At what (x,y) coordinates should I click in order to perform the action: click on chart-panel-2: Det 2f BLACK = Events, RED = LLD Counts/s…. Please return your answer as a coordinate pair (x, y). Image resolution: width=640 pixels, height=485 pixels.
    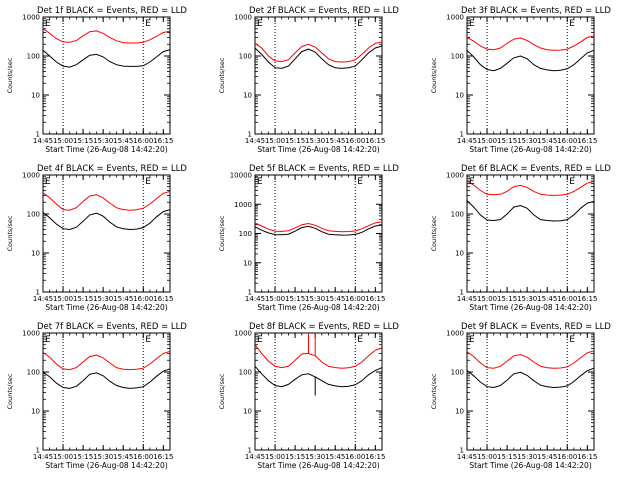
    Looking at the image, I should click on (308, 80).